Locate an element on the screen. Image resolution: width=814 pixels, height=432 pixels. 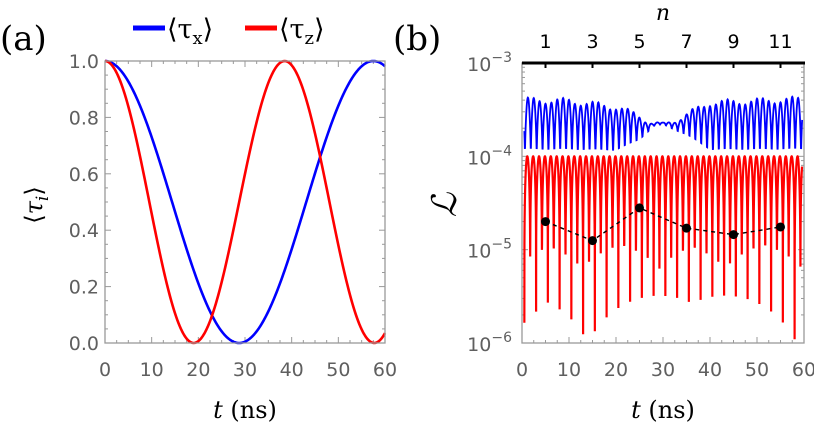
plot-b-ylabel: ℒ is located at coordinates (445, 204).